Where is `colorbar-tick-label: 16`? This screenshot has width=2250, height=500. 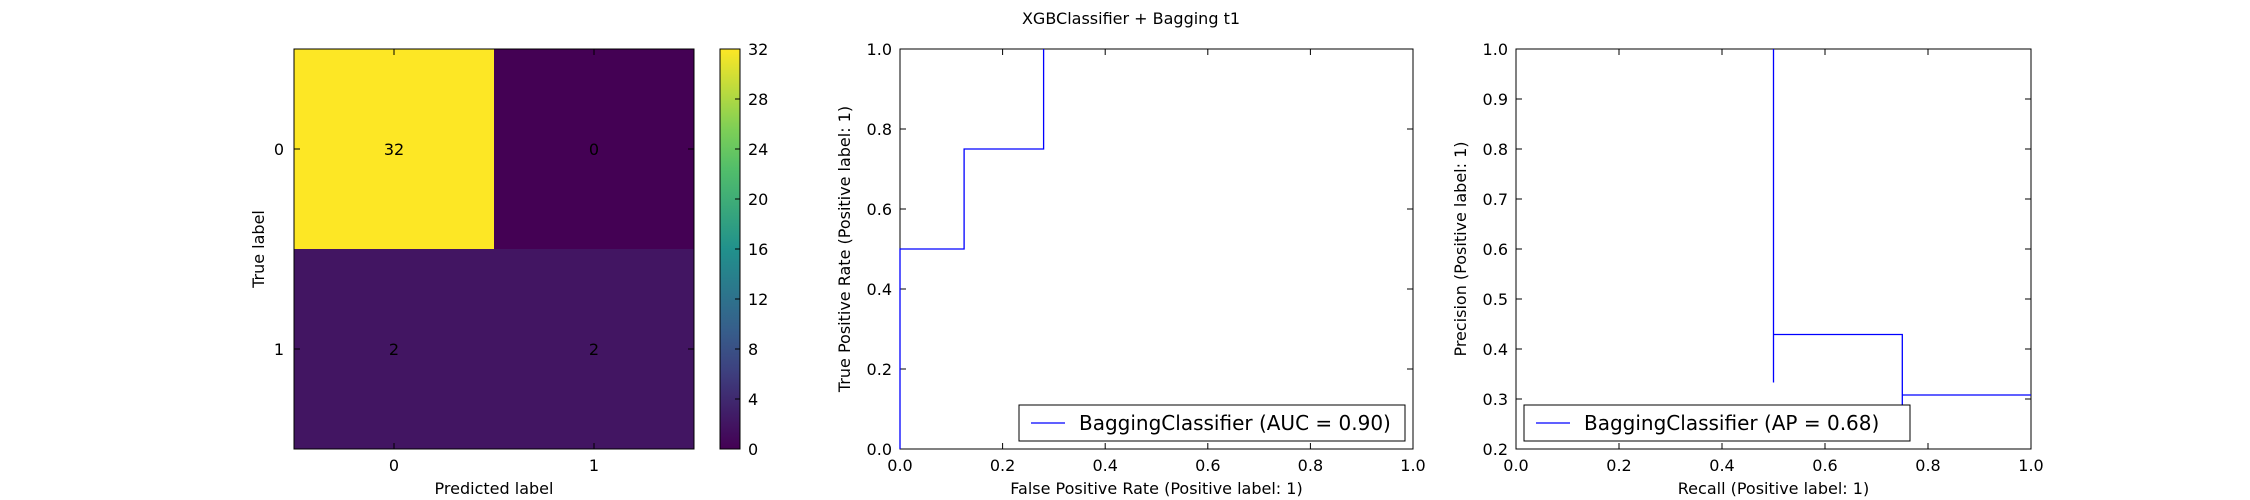 colorbar-tick-label: 16 is located at coordinates (758, 249).